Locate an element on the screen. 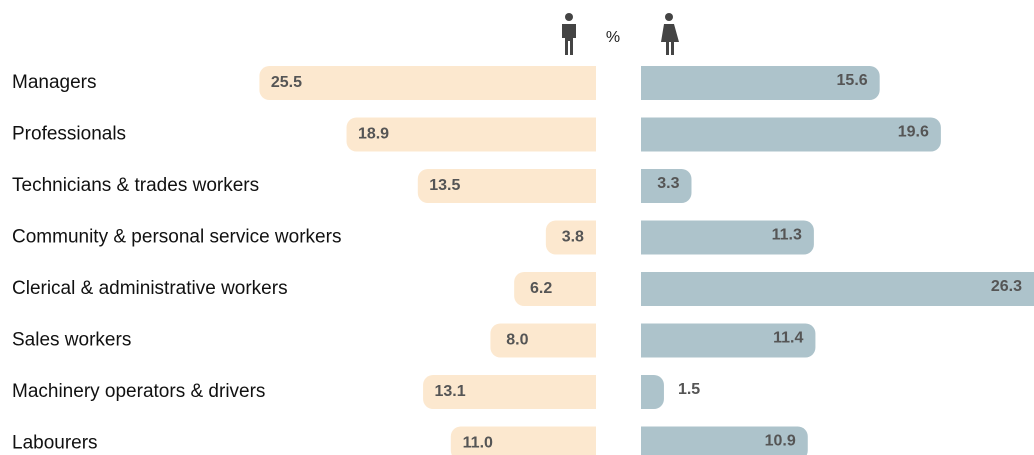  female-icon is located at coordinates (670, 34).